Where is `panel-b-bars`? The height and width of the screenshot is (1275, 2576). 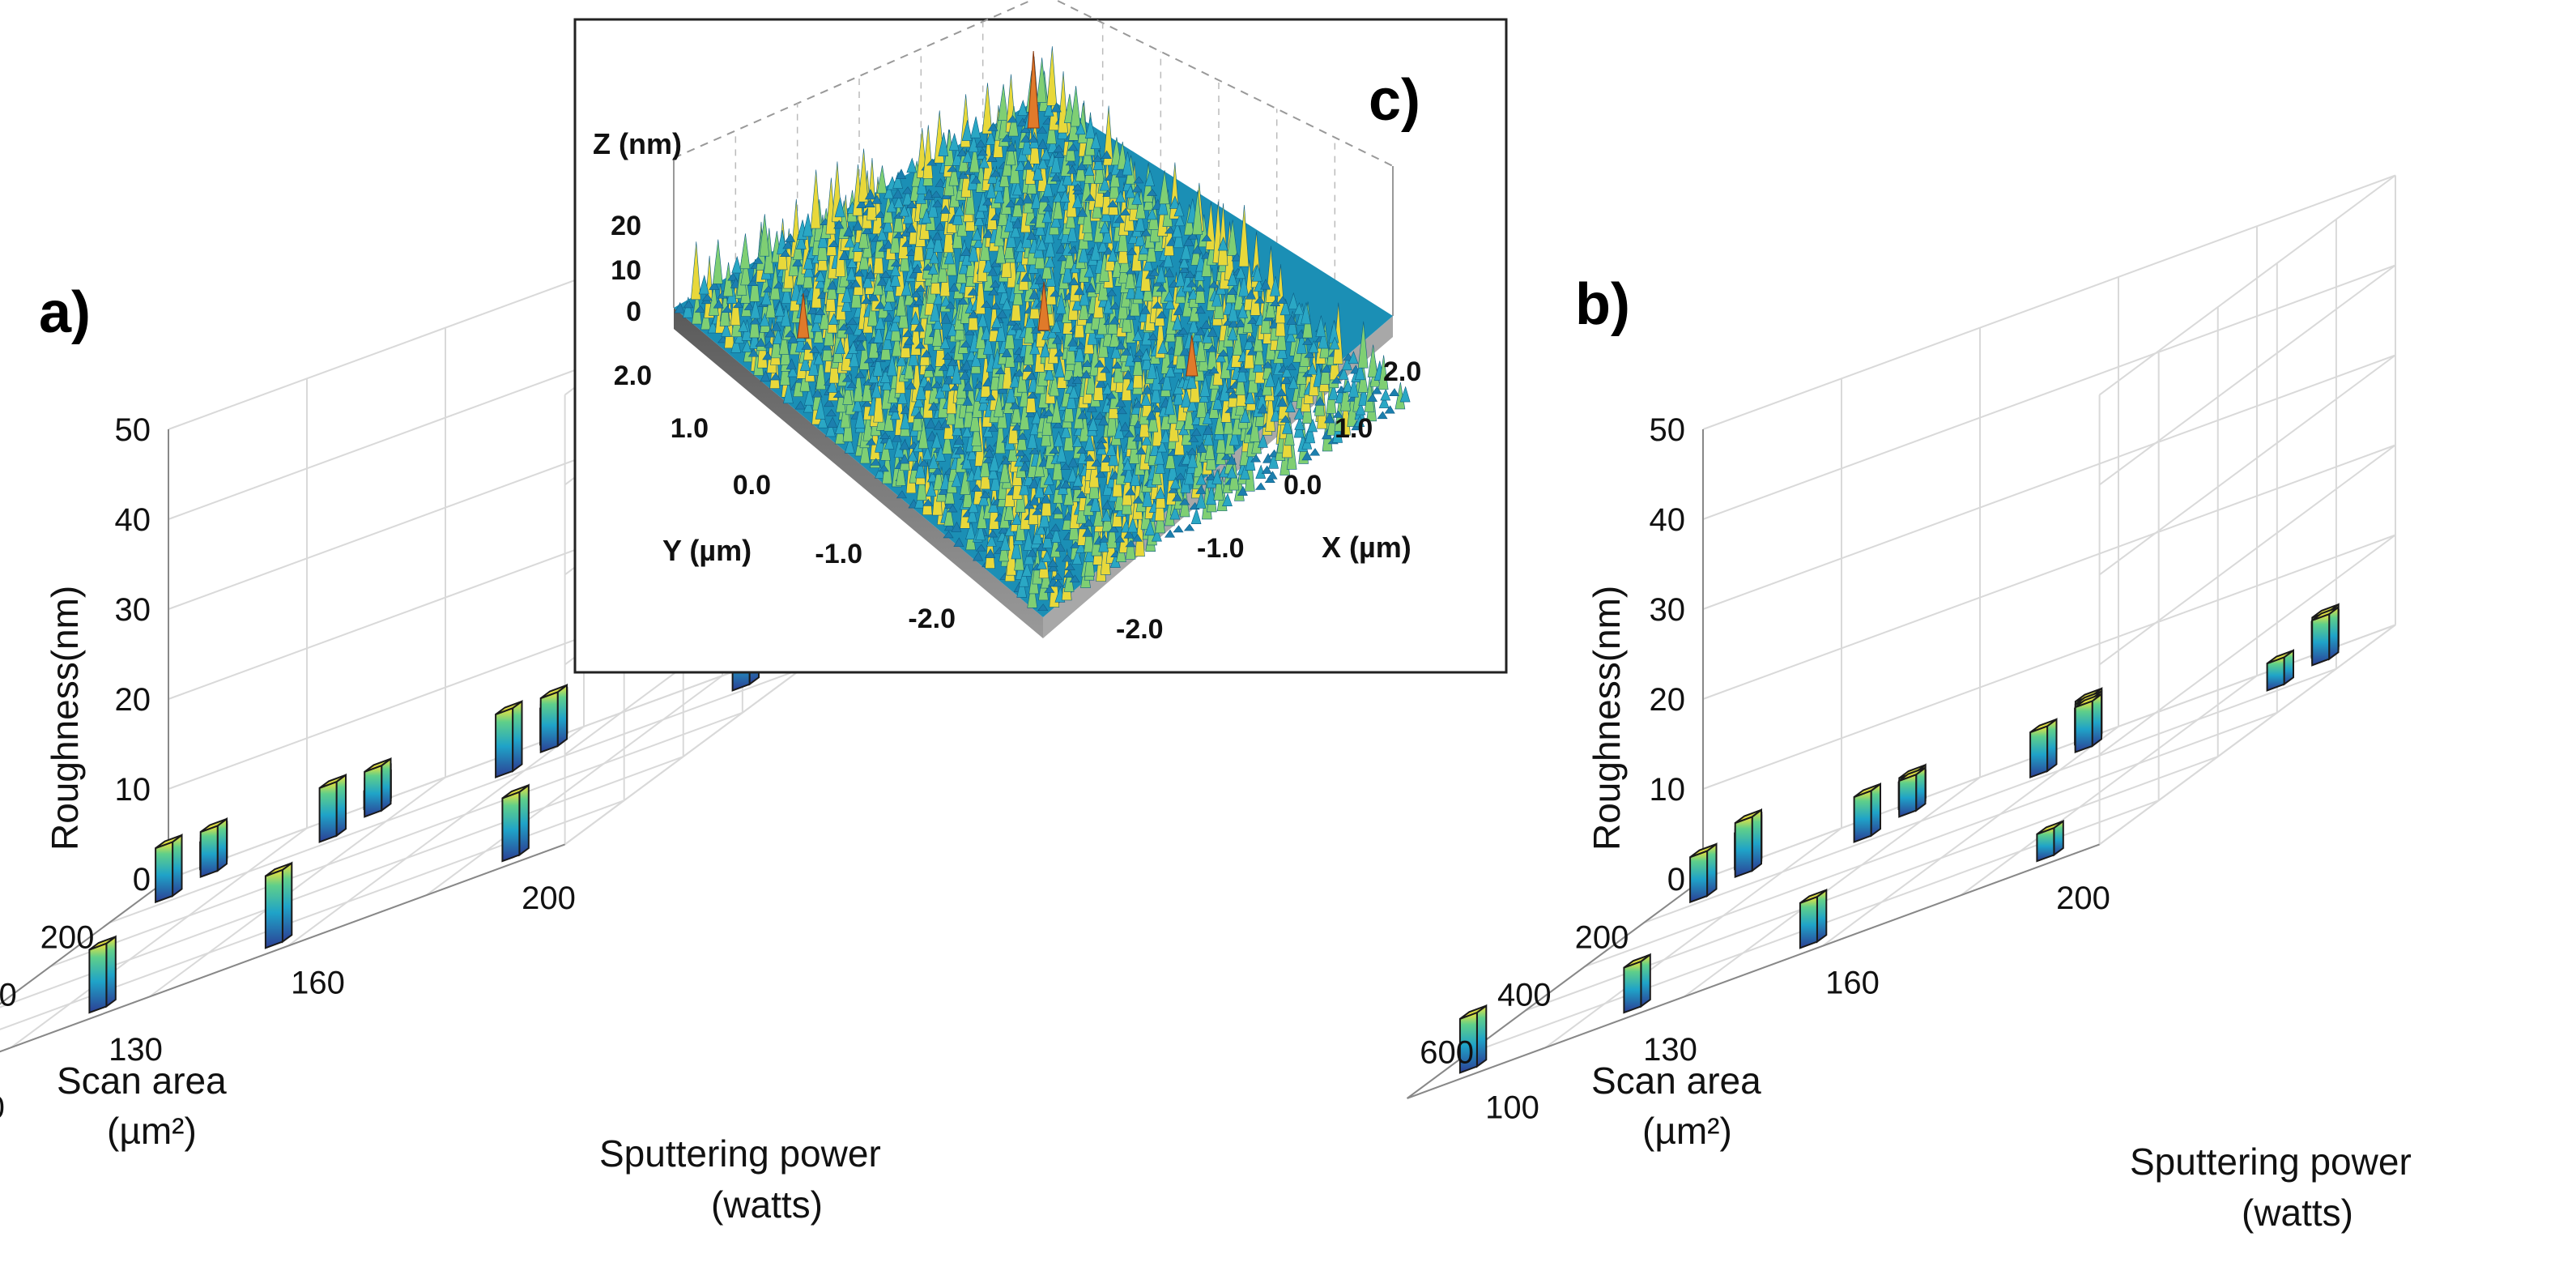 panel-b-bars is located at coordinates (1899, 839).